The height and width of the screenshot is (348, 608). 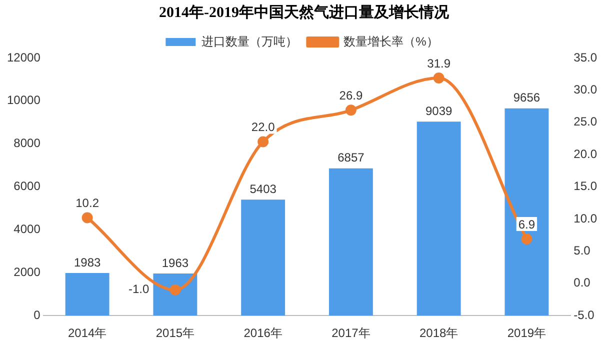 What do you see at coordinates (27, 229) in the screenshot?
I see `y-tick-label: 4000` at bounding box center [27, 229].